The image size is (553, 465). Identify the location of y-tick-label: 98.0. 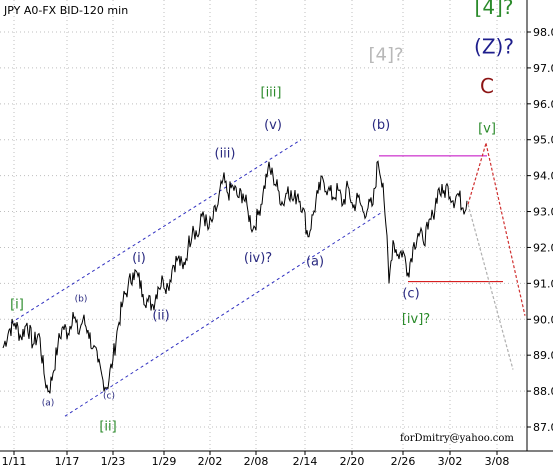
(543, 32).